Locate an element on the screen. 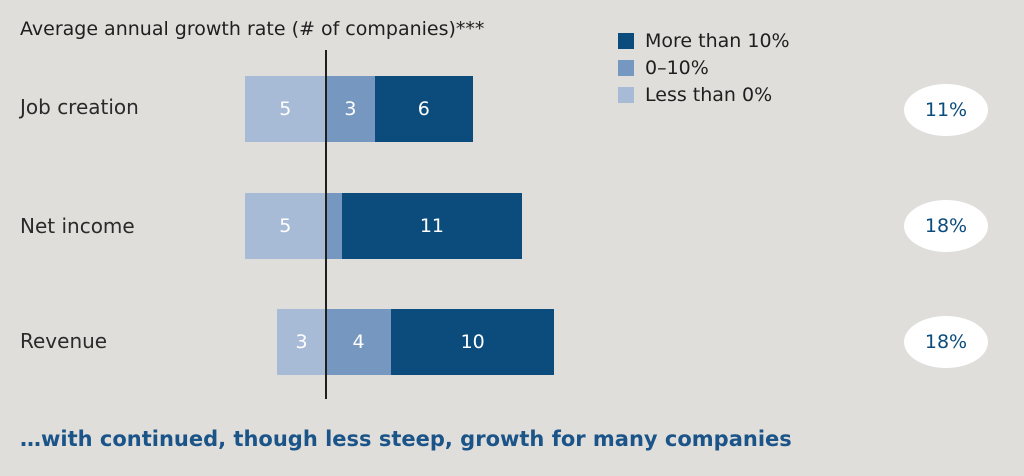  category-label-revenue: Revenue is located at coordinates (64, 341).